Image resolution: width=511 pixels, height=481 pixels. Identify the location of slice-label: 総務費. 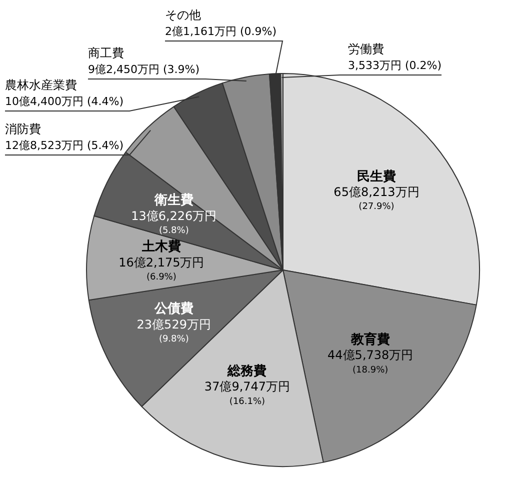
(246, 371).